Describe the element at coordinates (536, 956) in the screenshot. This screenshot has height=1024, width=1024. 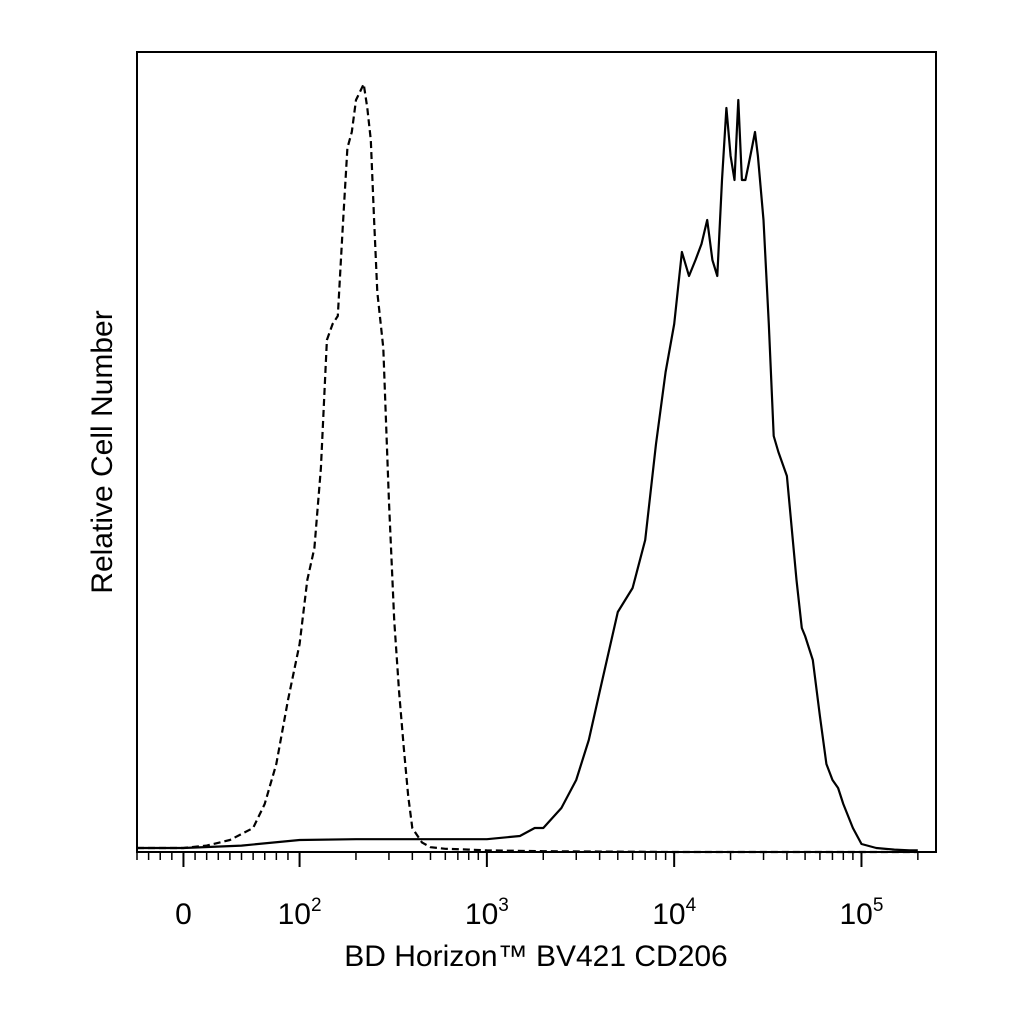
I see `x-axis-title: BD Horizon™ BV421 CD206` at that location.